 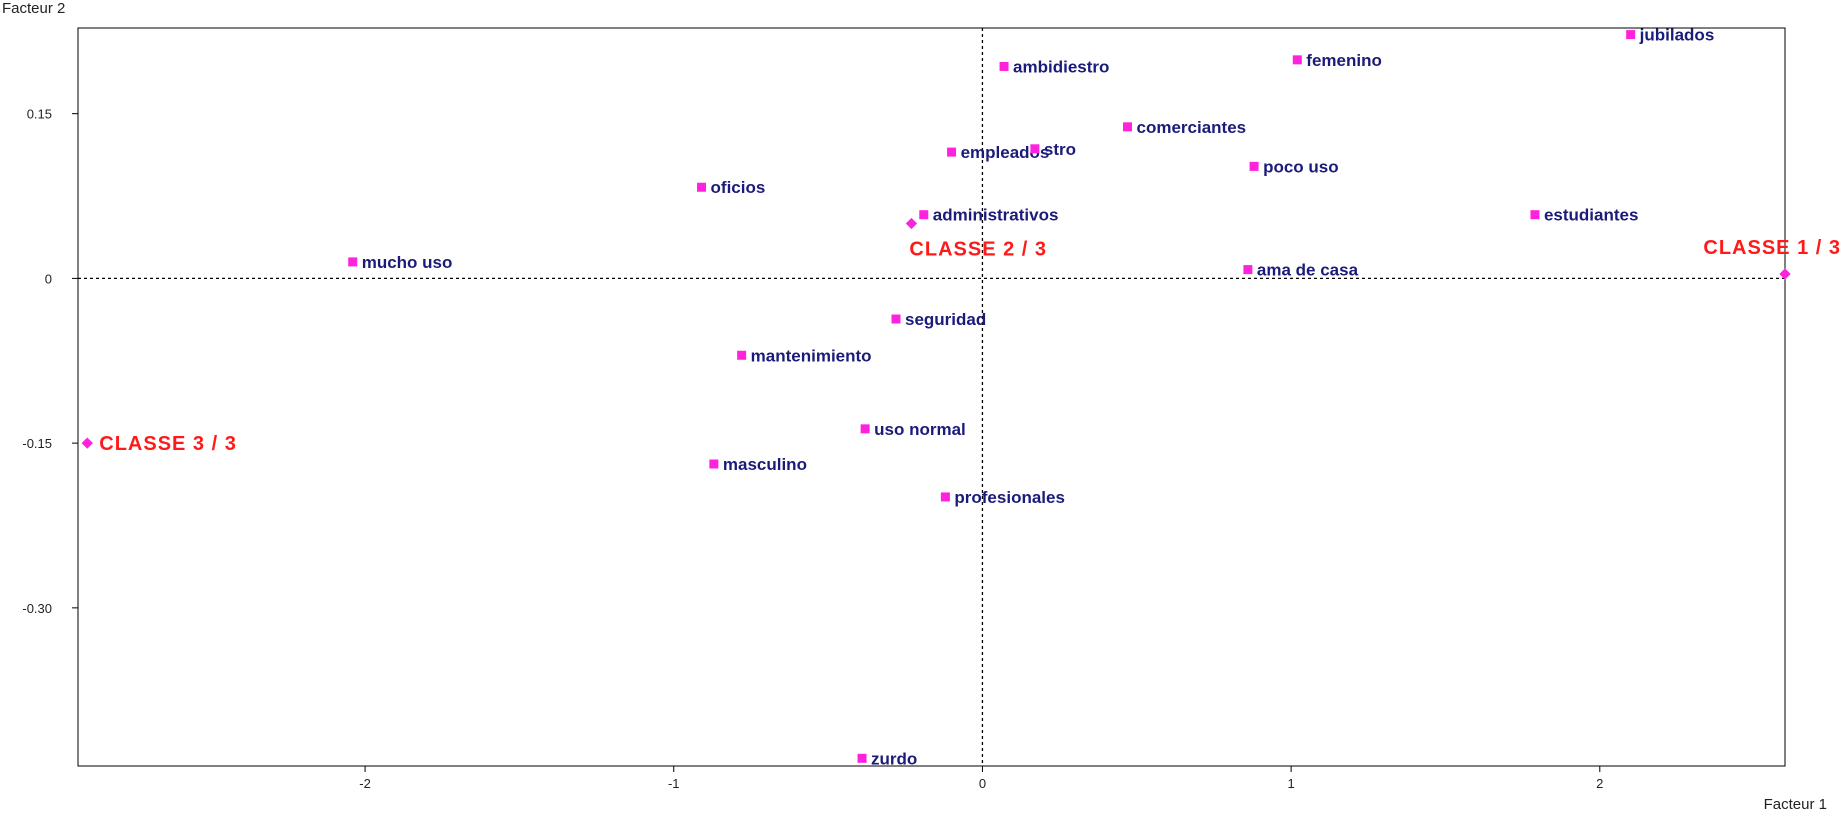 I want to click on category-label: ambidiestro, so click(x=1061, y=66).